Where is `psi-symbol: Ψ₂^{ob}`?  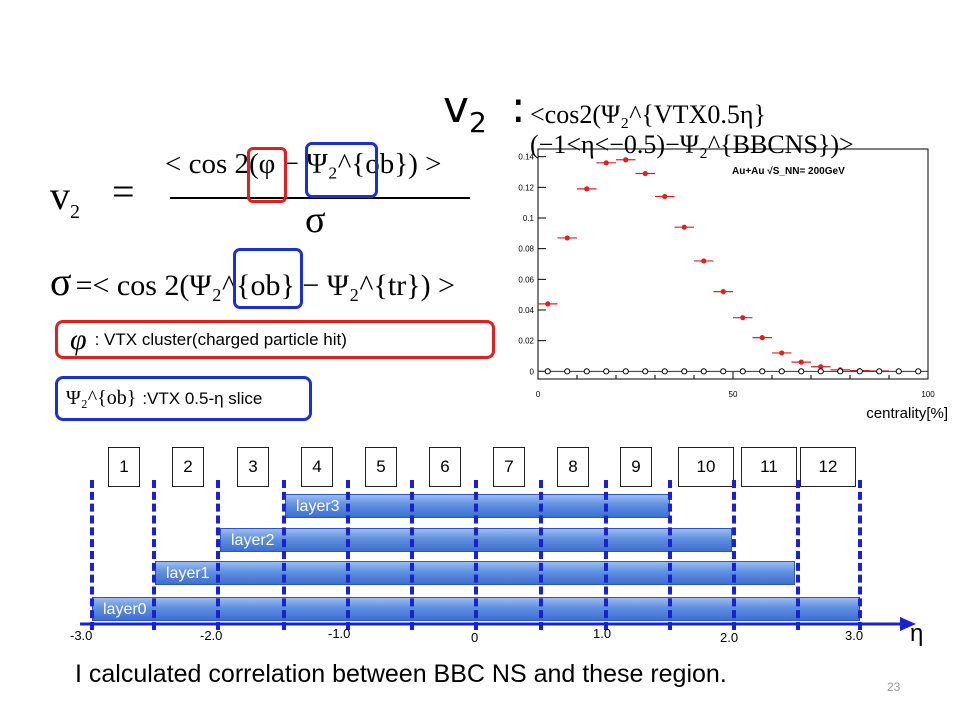
psi-symbol: Ψ₂^{ob} is located at coordinates (101, 398).